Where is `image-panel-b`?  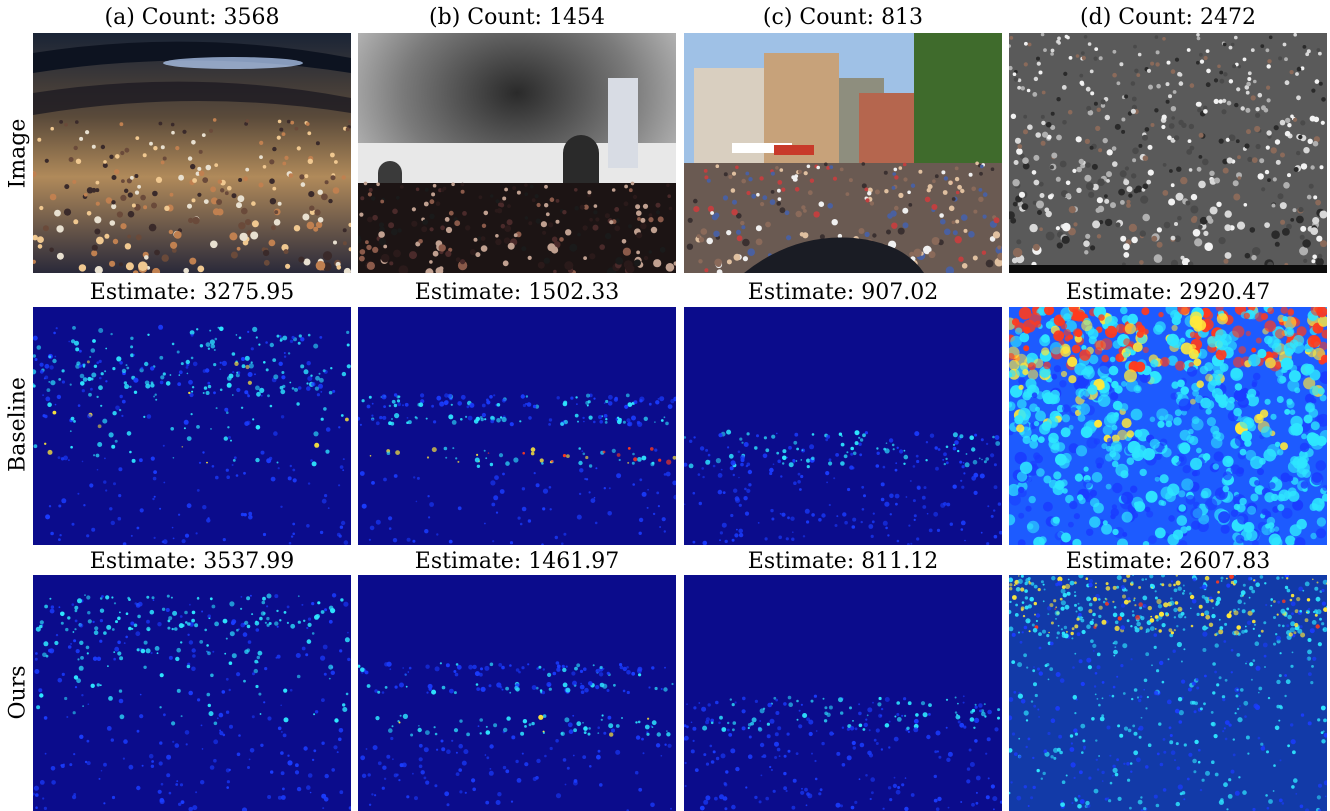
image-panel-b is located at coordinates (517, 153).